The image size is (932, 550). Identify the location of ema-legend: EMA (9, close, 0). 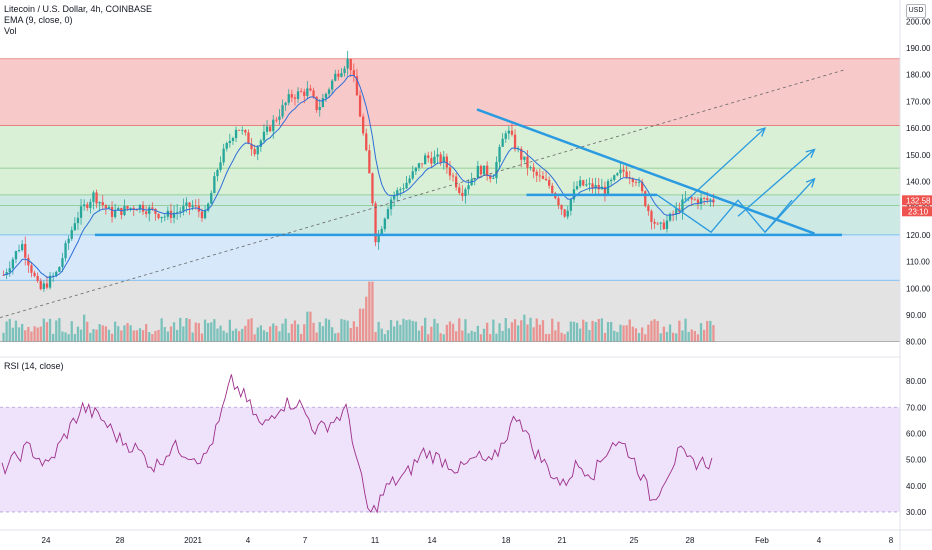
(38, 20).